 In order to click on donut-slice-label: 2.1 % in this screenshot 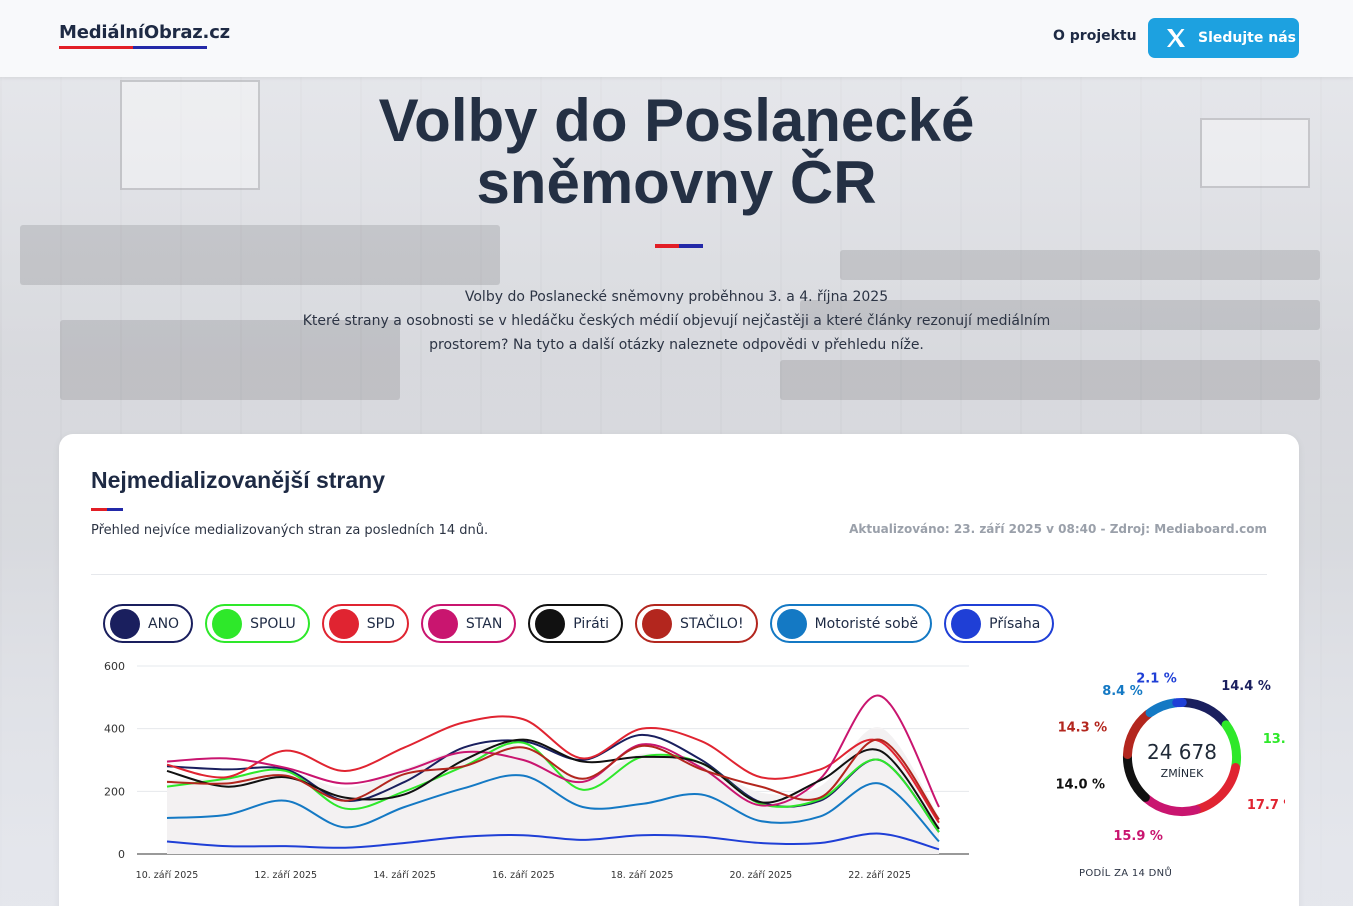, I will do `click(1156, 679)`.